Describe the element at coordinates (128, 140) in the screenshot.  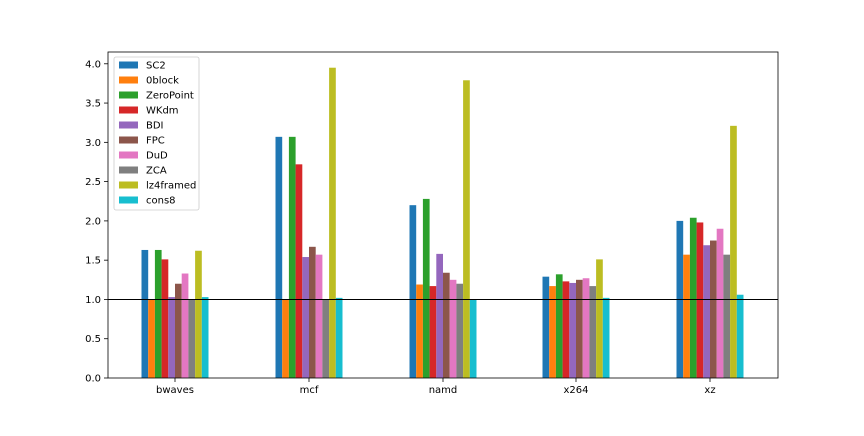
I see `legend-swatch-FPC` at that location.